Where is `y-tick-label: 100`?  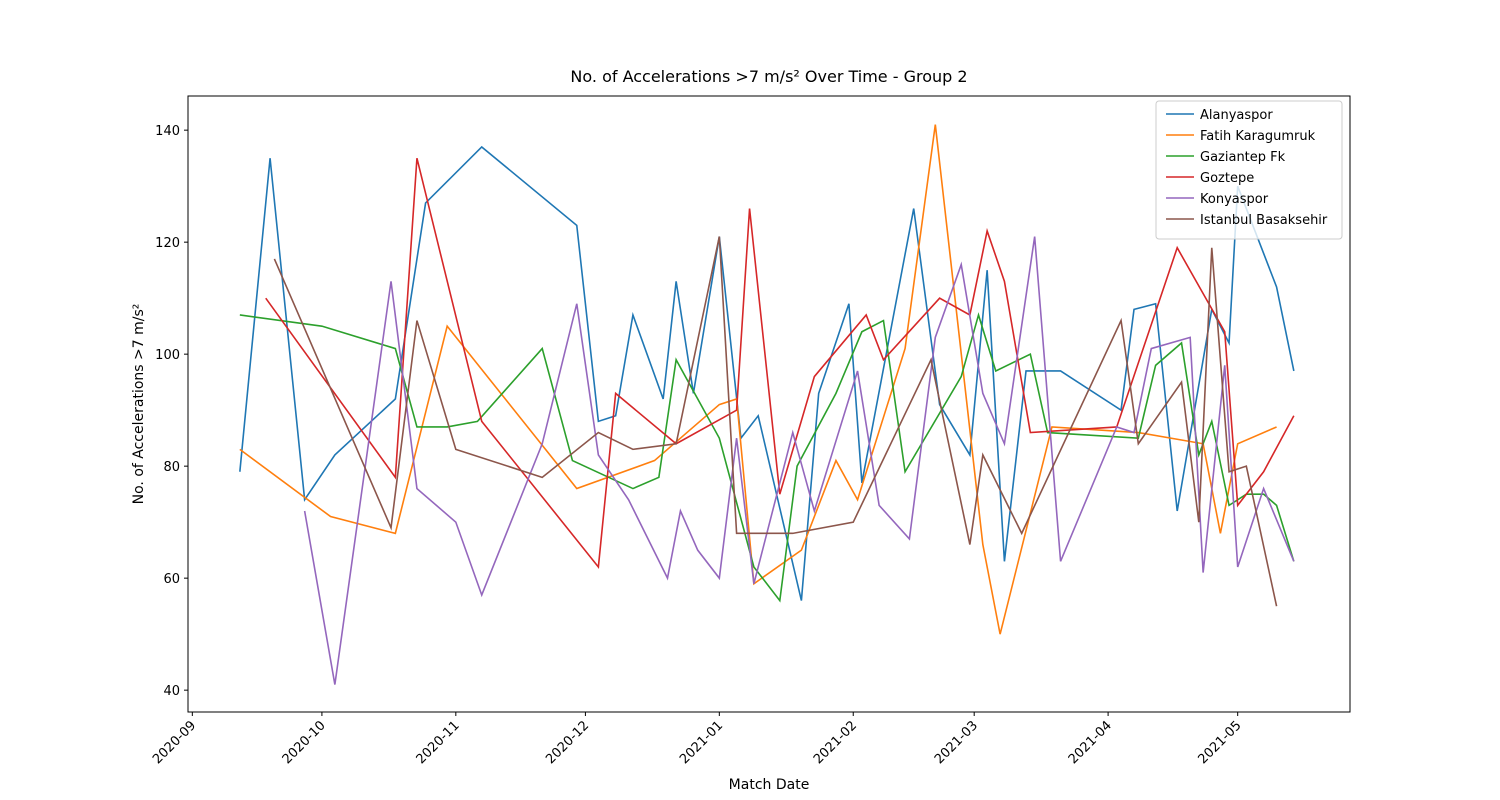 y-tick-label: 100 is located at coordinates (167, 355).